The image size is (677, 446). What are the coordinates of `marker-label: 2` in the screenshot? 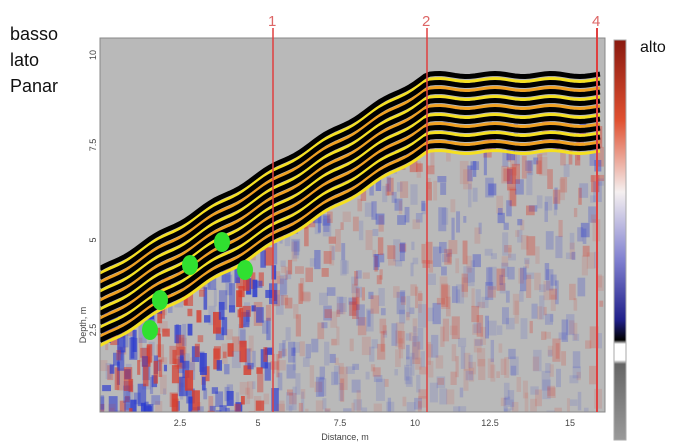 It's located at (426, 21).